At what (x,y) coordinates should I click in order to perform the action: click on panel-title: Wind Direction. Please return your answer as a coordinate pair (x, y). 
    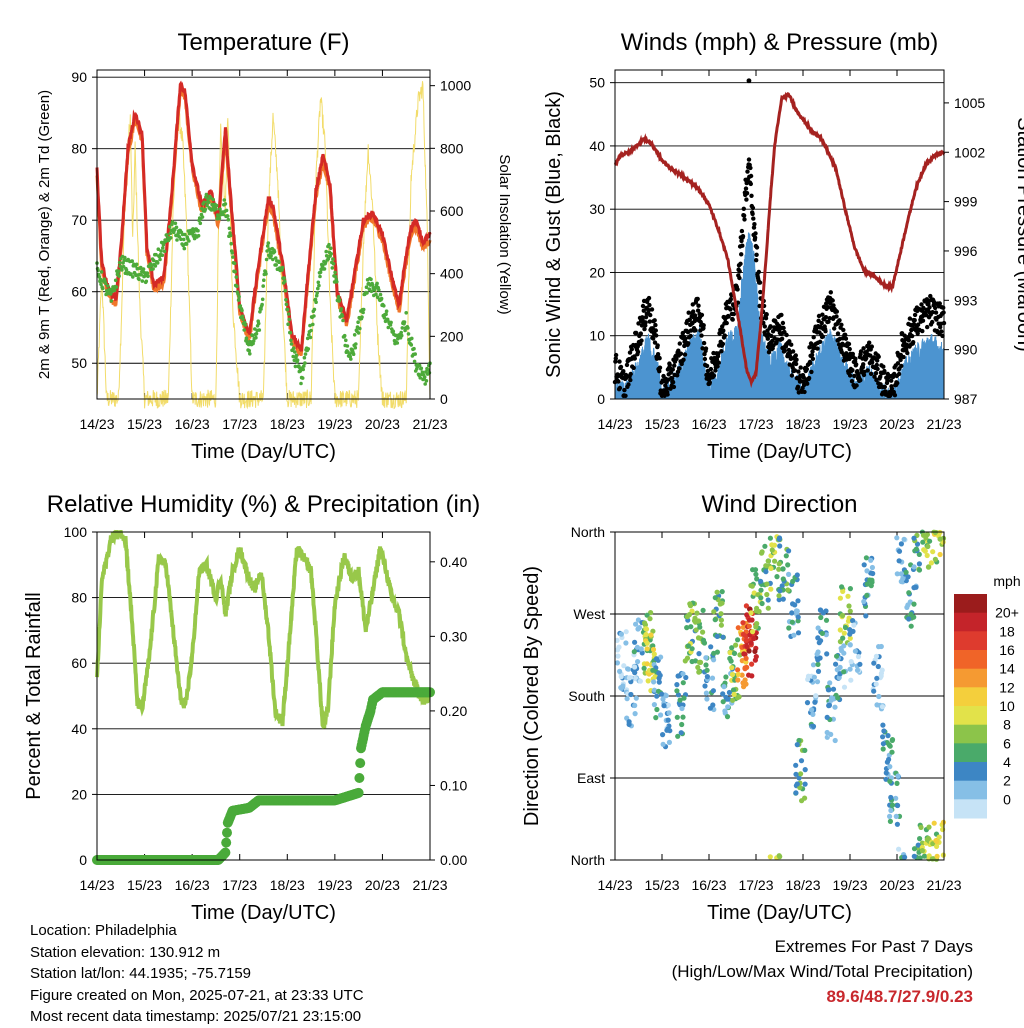
    Looking at the image, I should click on (779, 504).